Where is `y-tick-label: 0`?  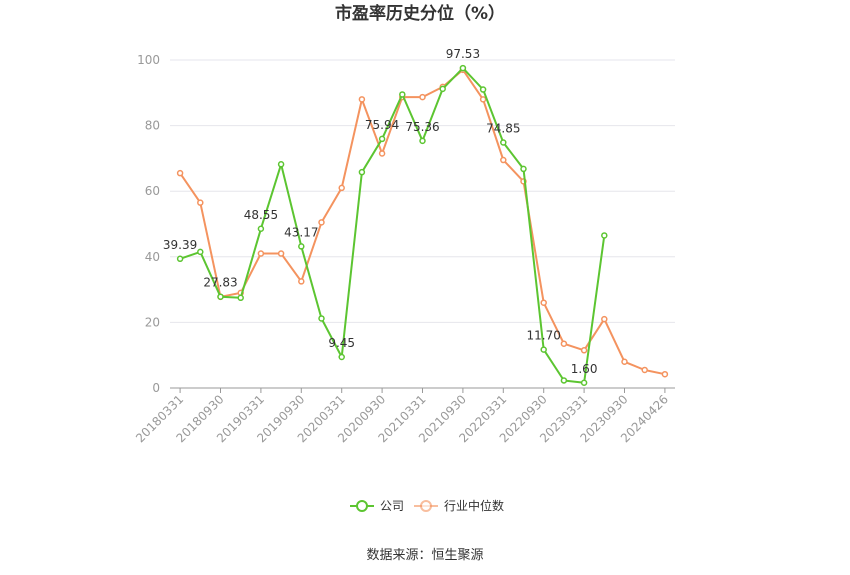 y-tick-label: 0 is located at coordinates (156, 388).